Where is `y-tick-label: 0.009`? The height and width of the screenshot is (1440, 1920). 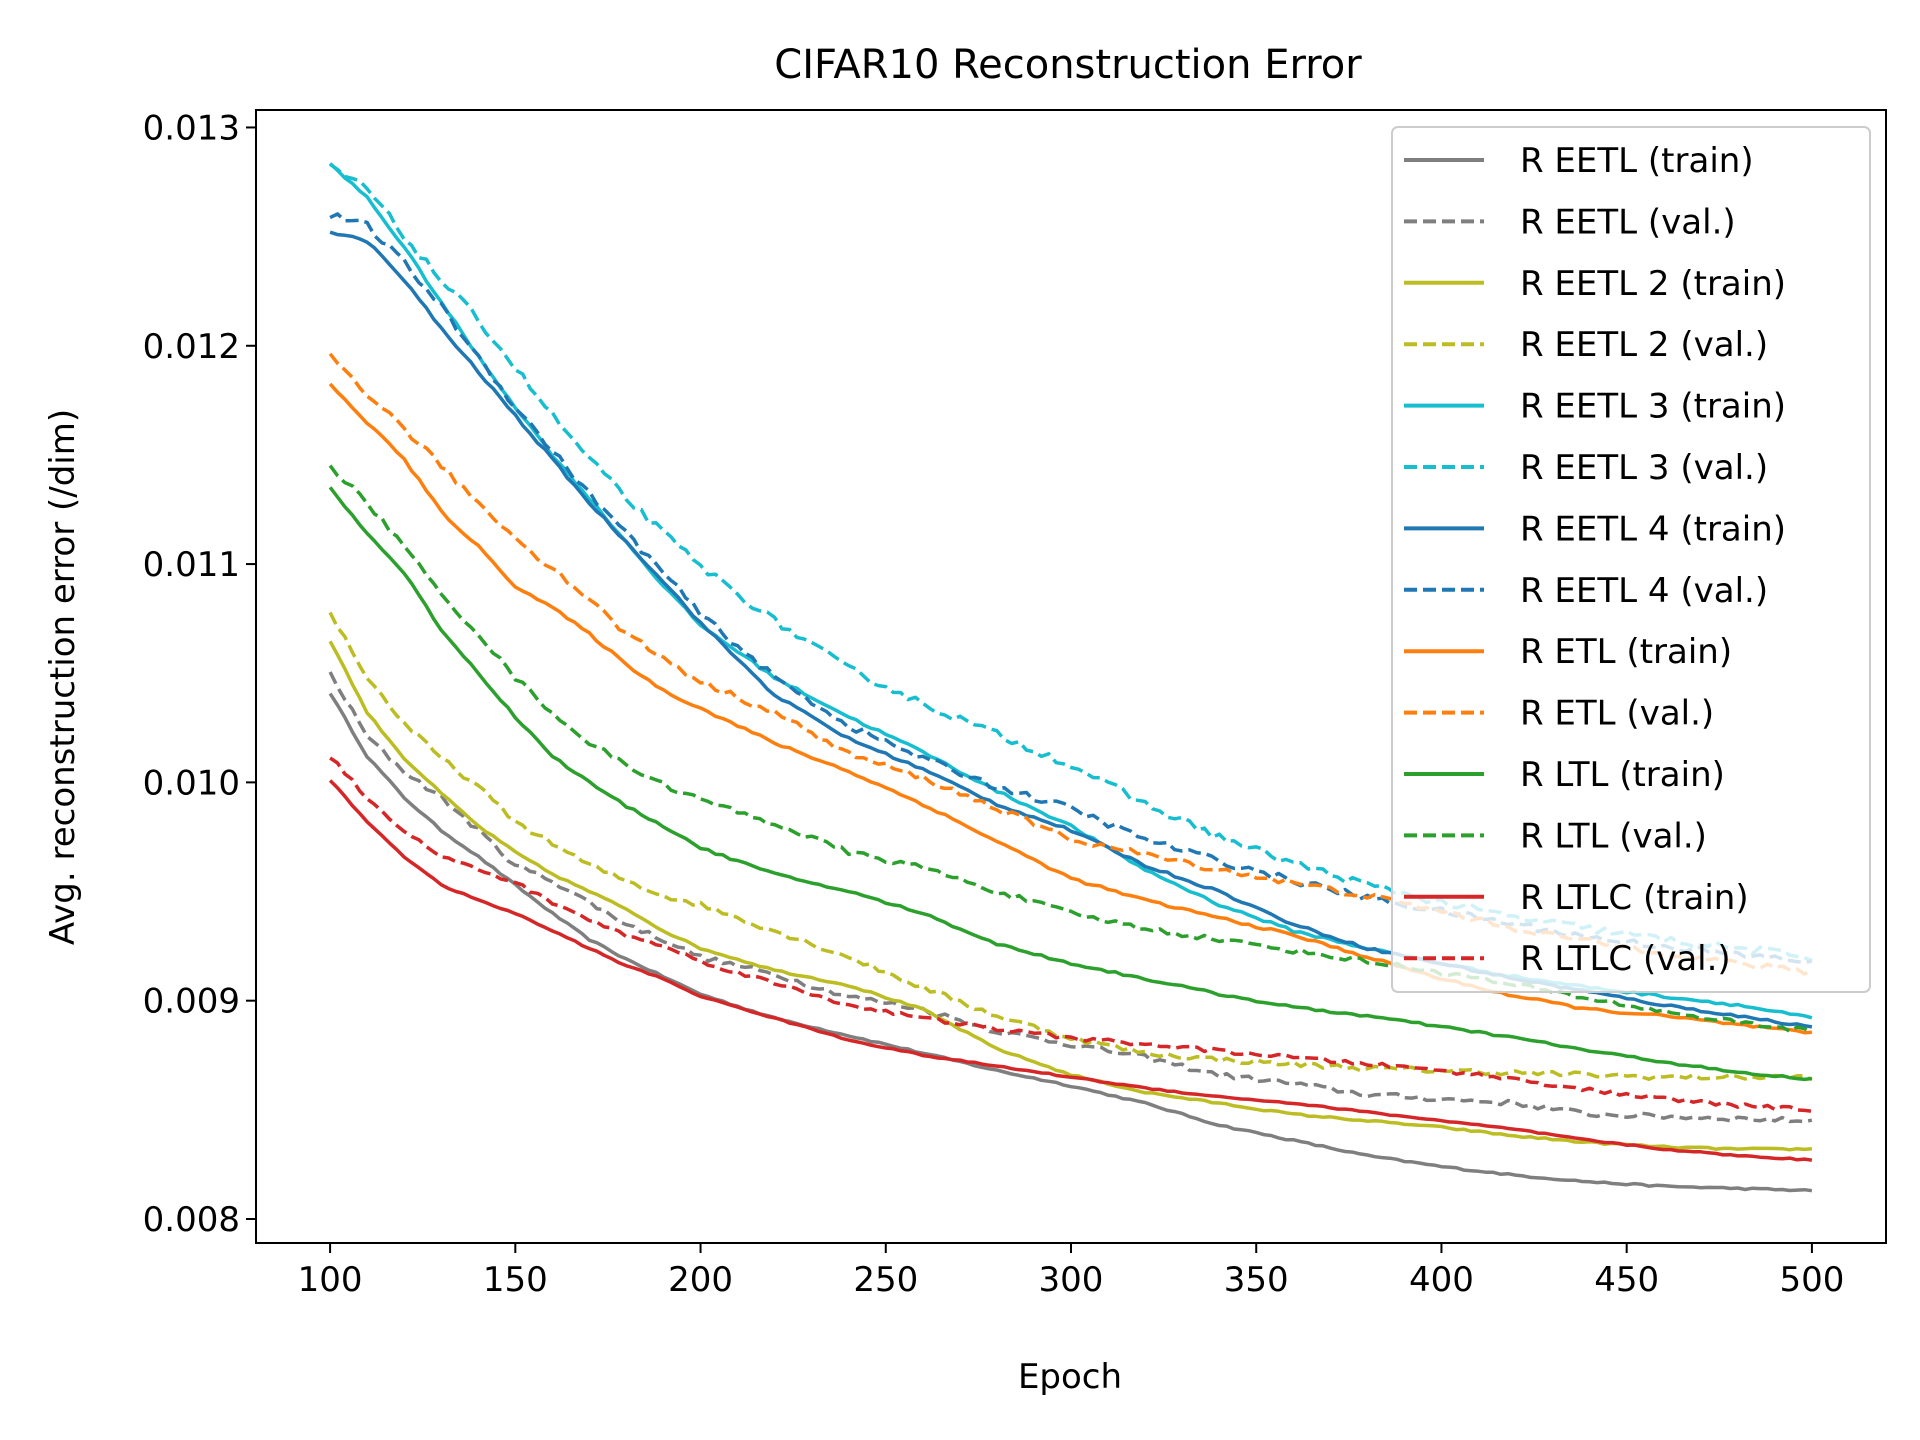
y-tick-label: 0.009 is located at coordinates (191, 1002).